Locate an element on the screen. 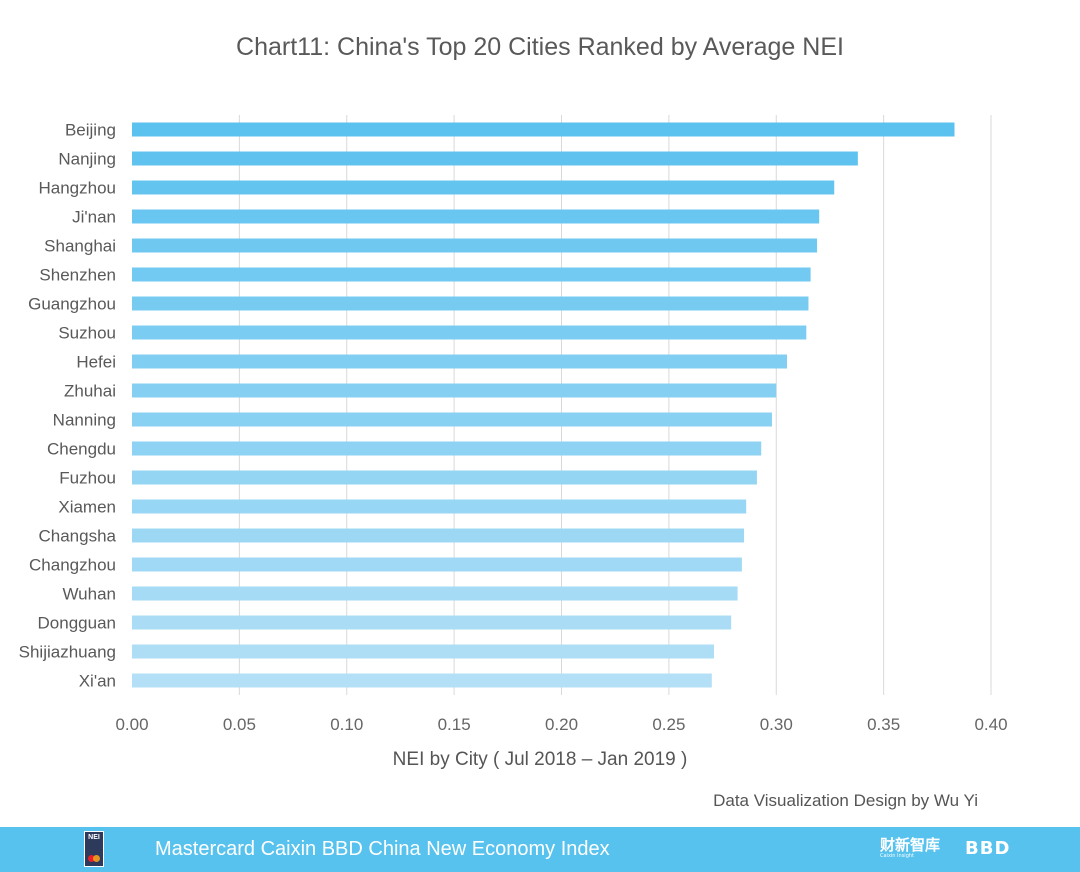  bar-shanghai is located at coordinates (475, 245).